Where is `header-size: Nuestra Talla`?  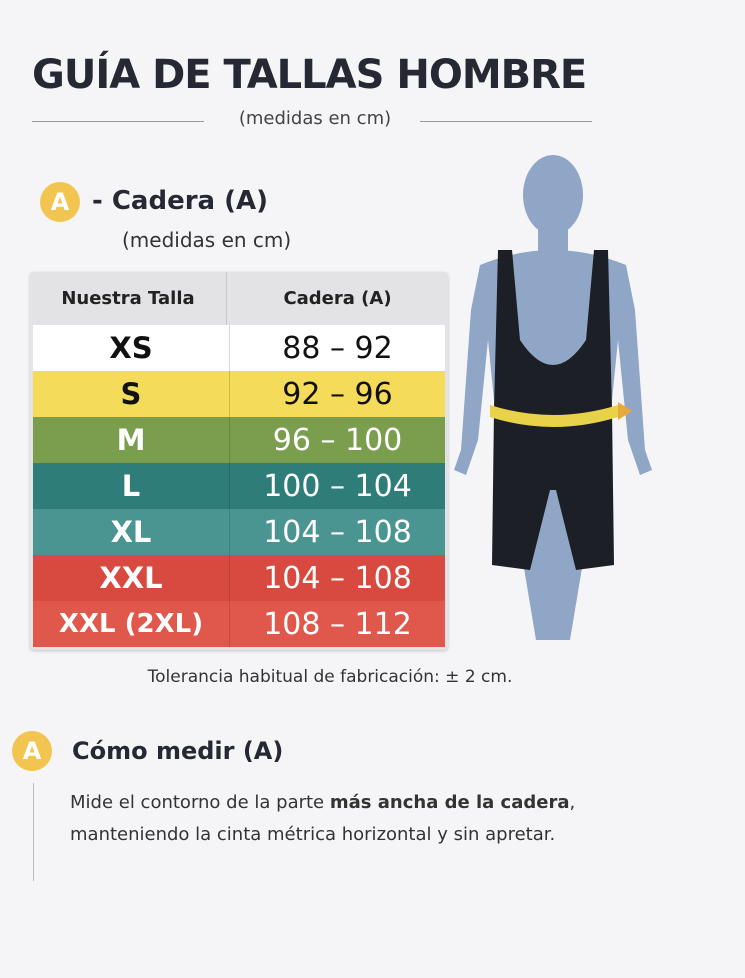
header-size: Nuestra Talla is located at coordinates (128, 298).